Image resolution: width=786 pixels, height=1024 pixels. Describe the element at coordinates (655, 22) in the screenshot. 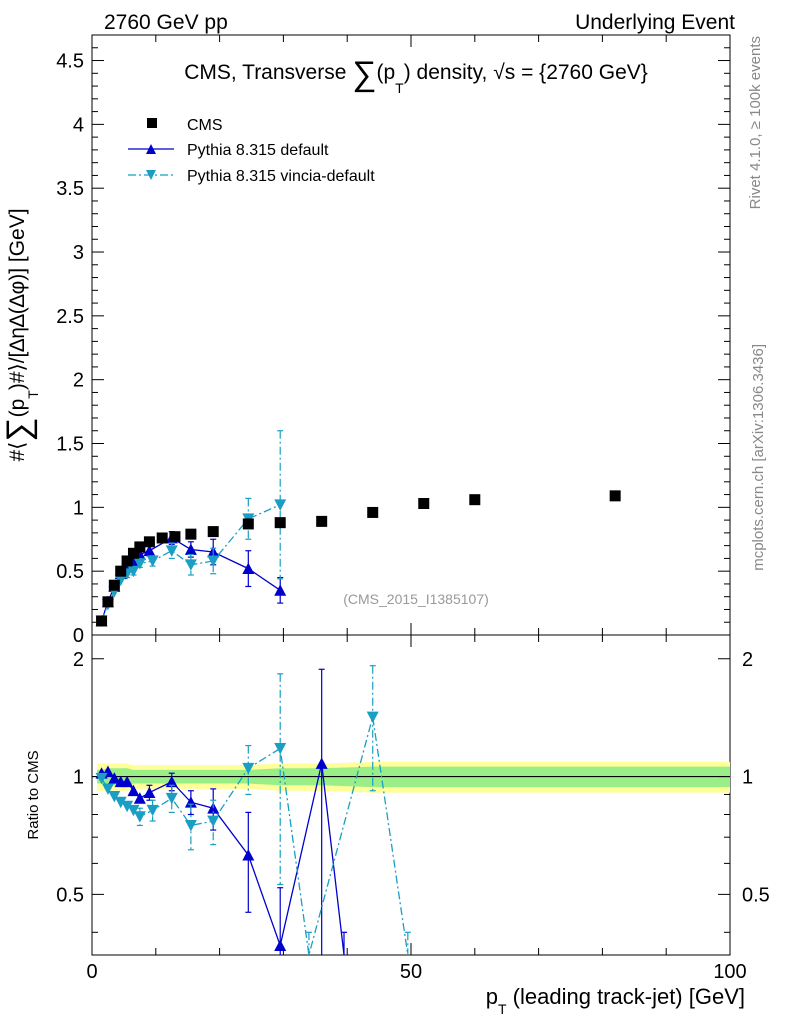

I see `header-right: Underlying Event` at that location.